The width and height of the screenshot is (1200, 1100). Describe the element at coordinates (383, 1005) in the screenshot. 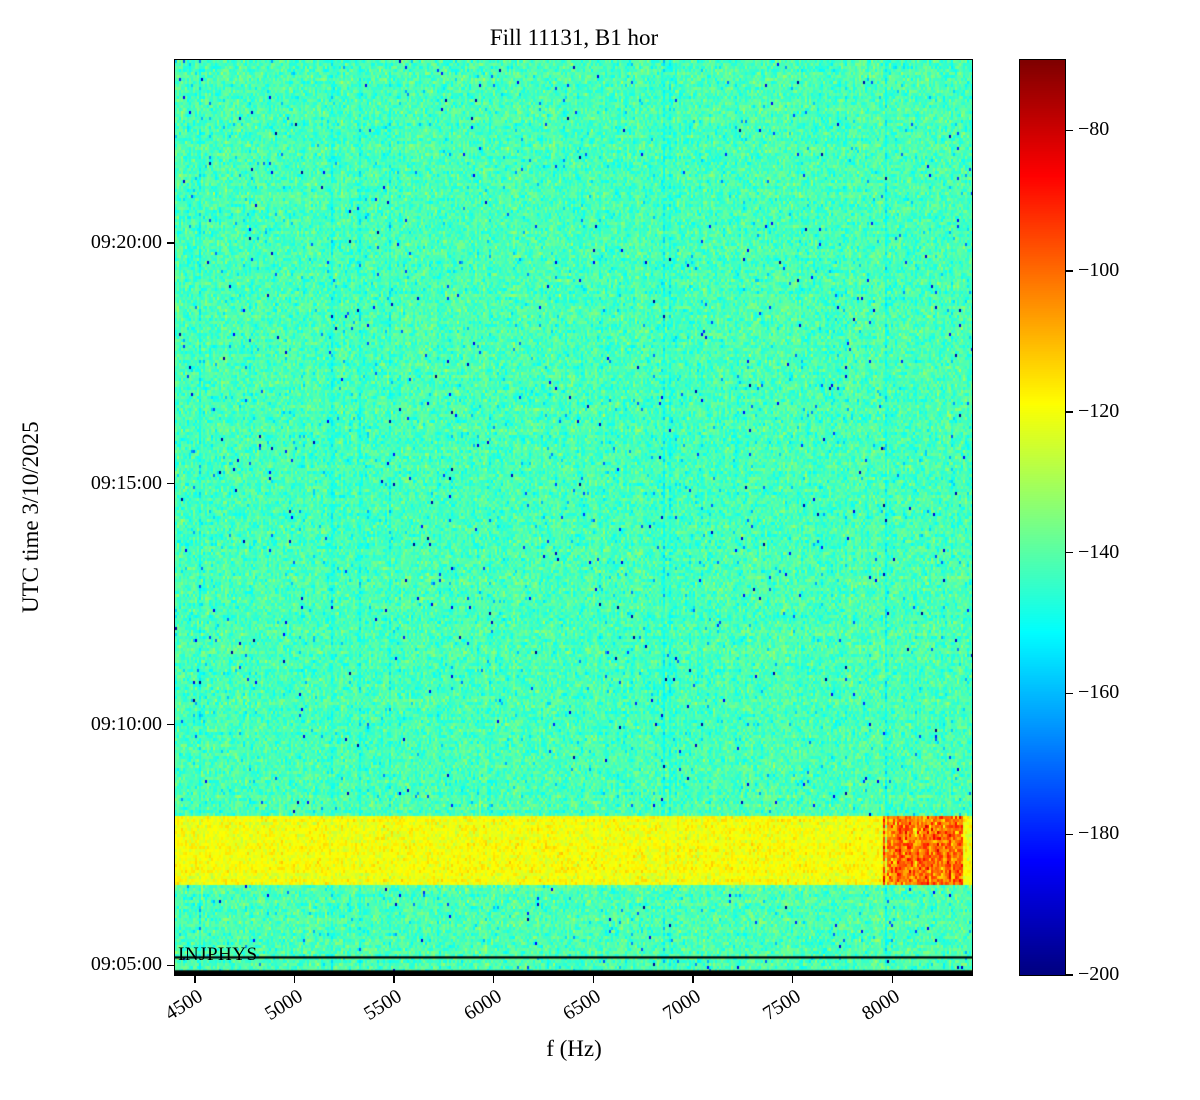

I see `x-tick-label: 5500` at that location.